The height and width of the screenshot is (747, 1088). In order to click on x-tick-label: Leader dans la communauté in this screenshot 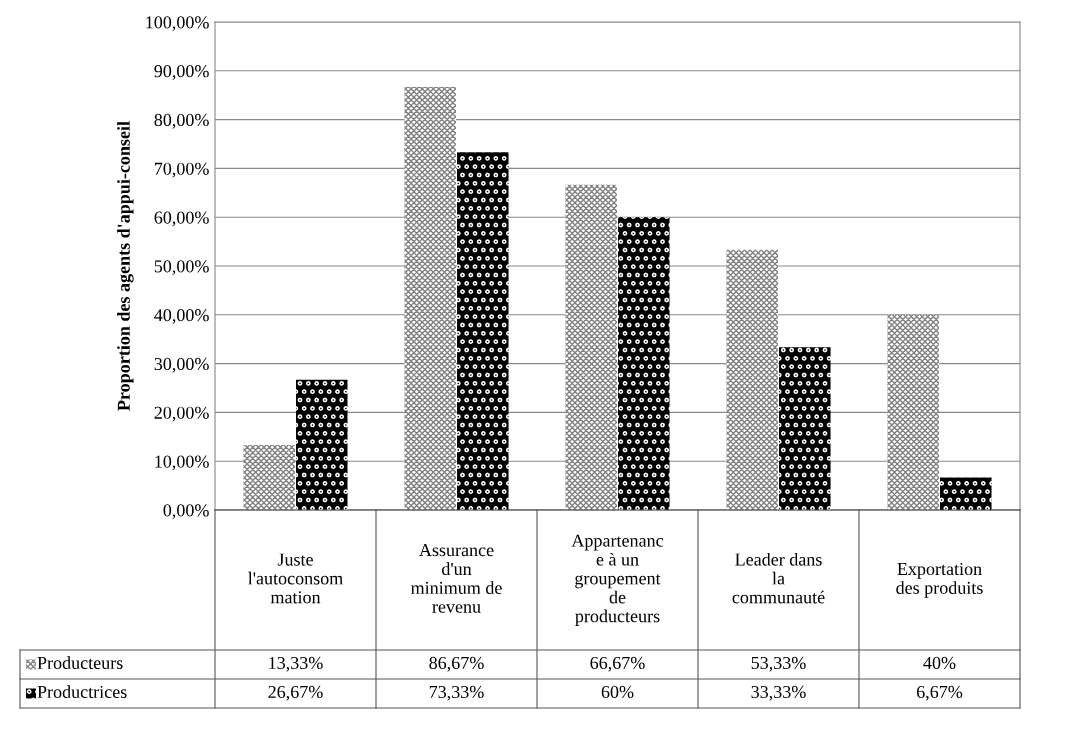, I will do `click(778, 578)`.